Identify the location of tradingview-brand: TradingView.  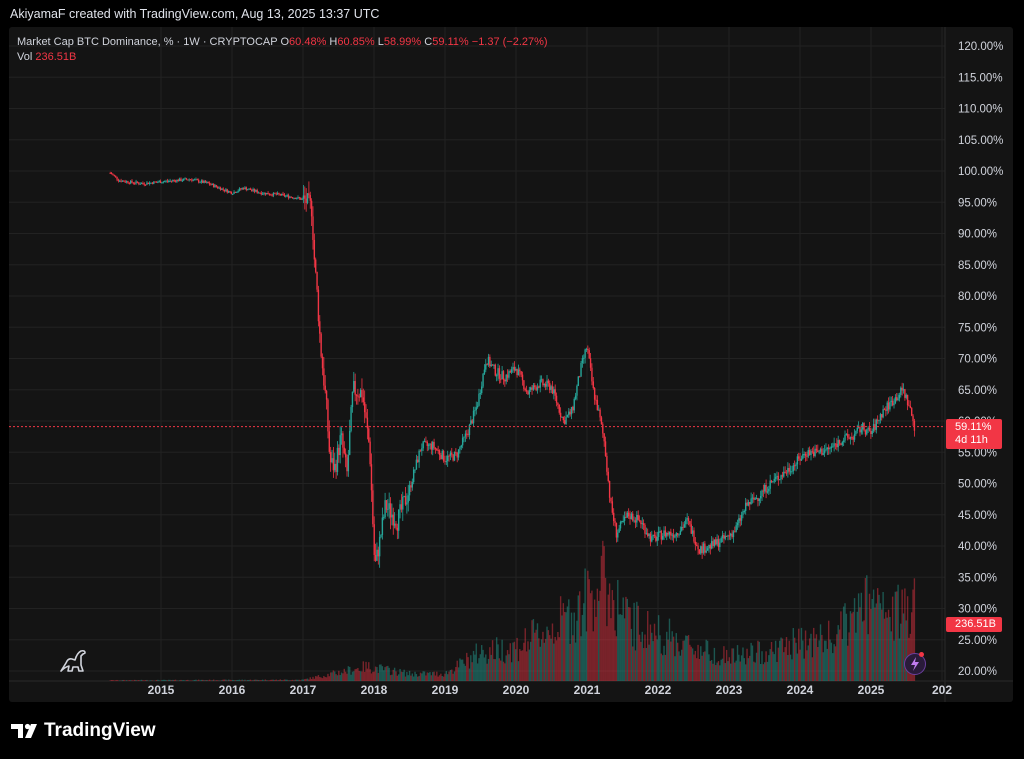
(83, 731).